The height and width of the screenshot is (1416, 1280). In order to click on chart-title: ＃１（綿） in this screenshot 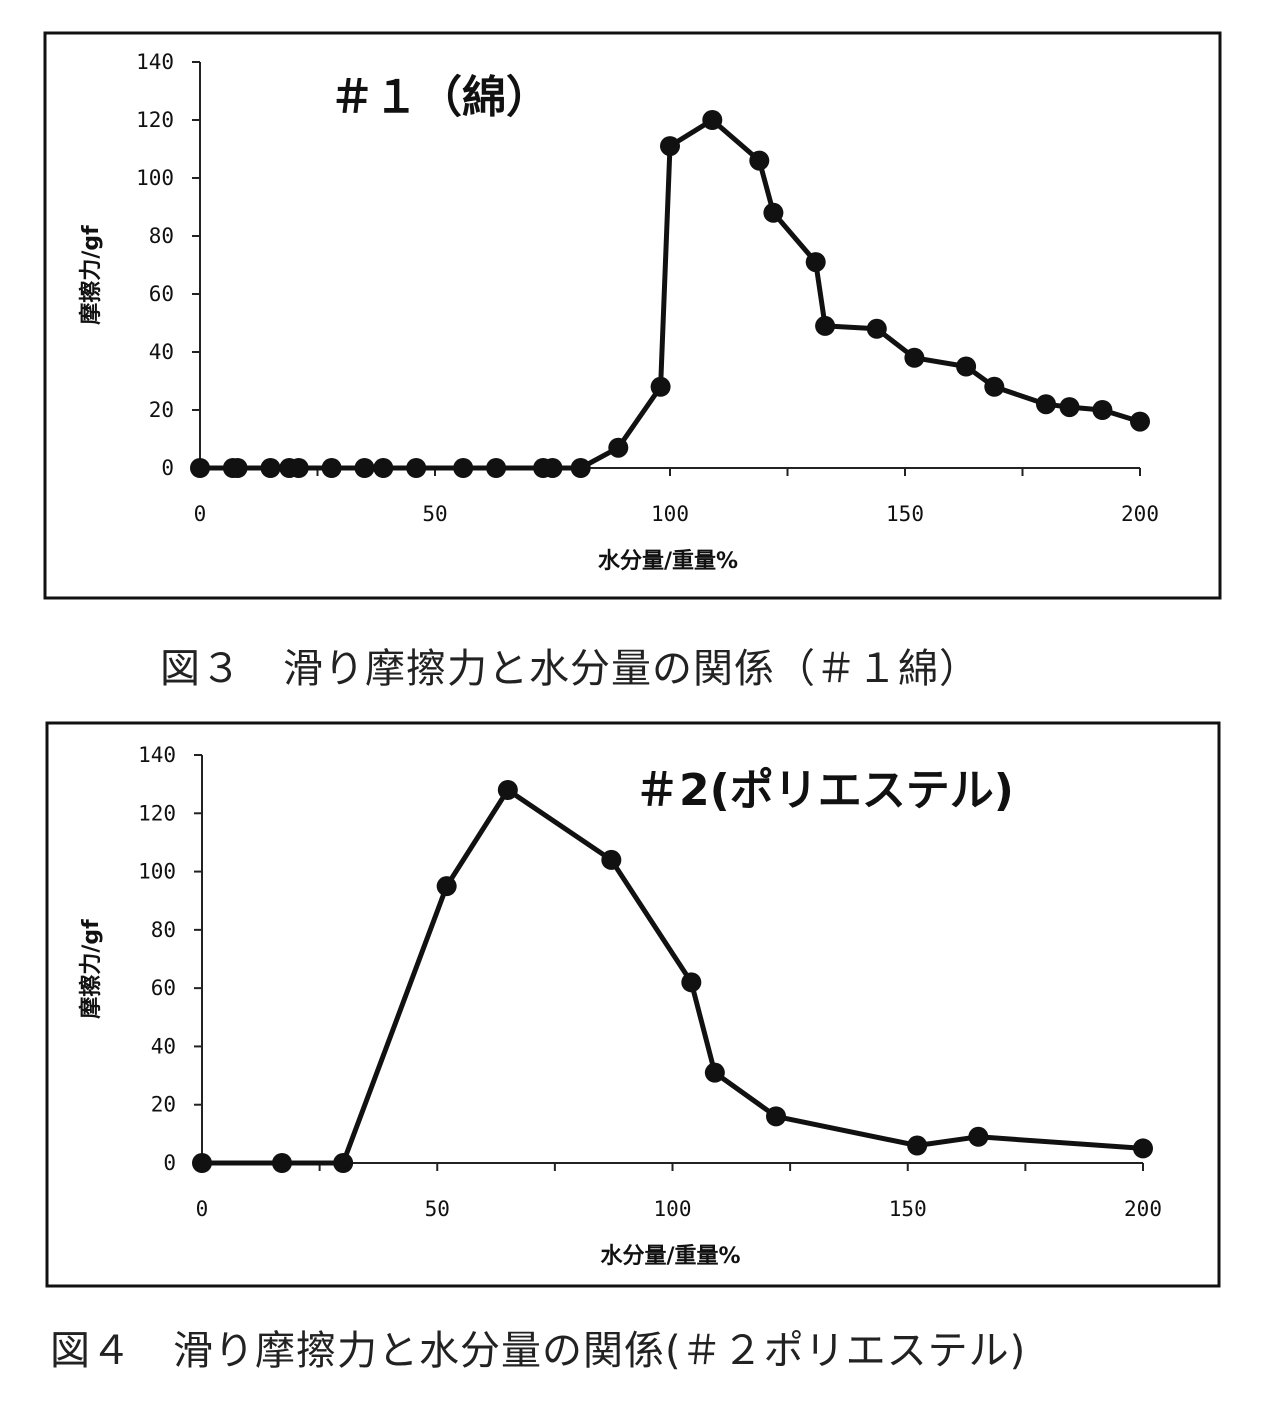, I will do `click(440, 97)`.